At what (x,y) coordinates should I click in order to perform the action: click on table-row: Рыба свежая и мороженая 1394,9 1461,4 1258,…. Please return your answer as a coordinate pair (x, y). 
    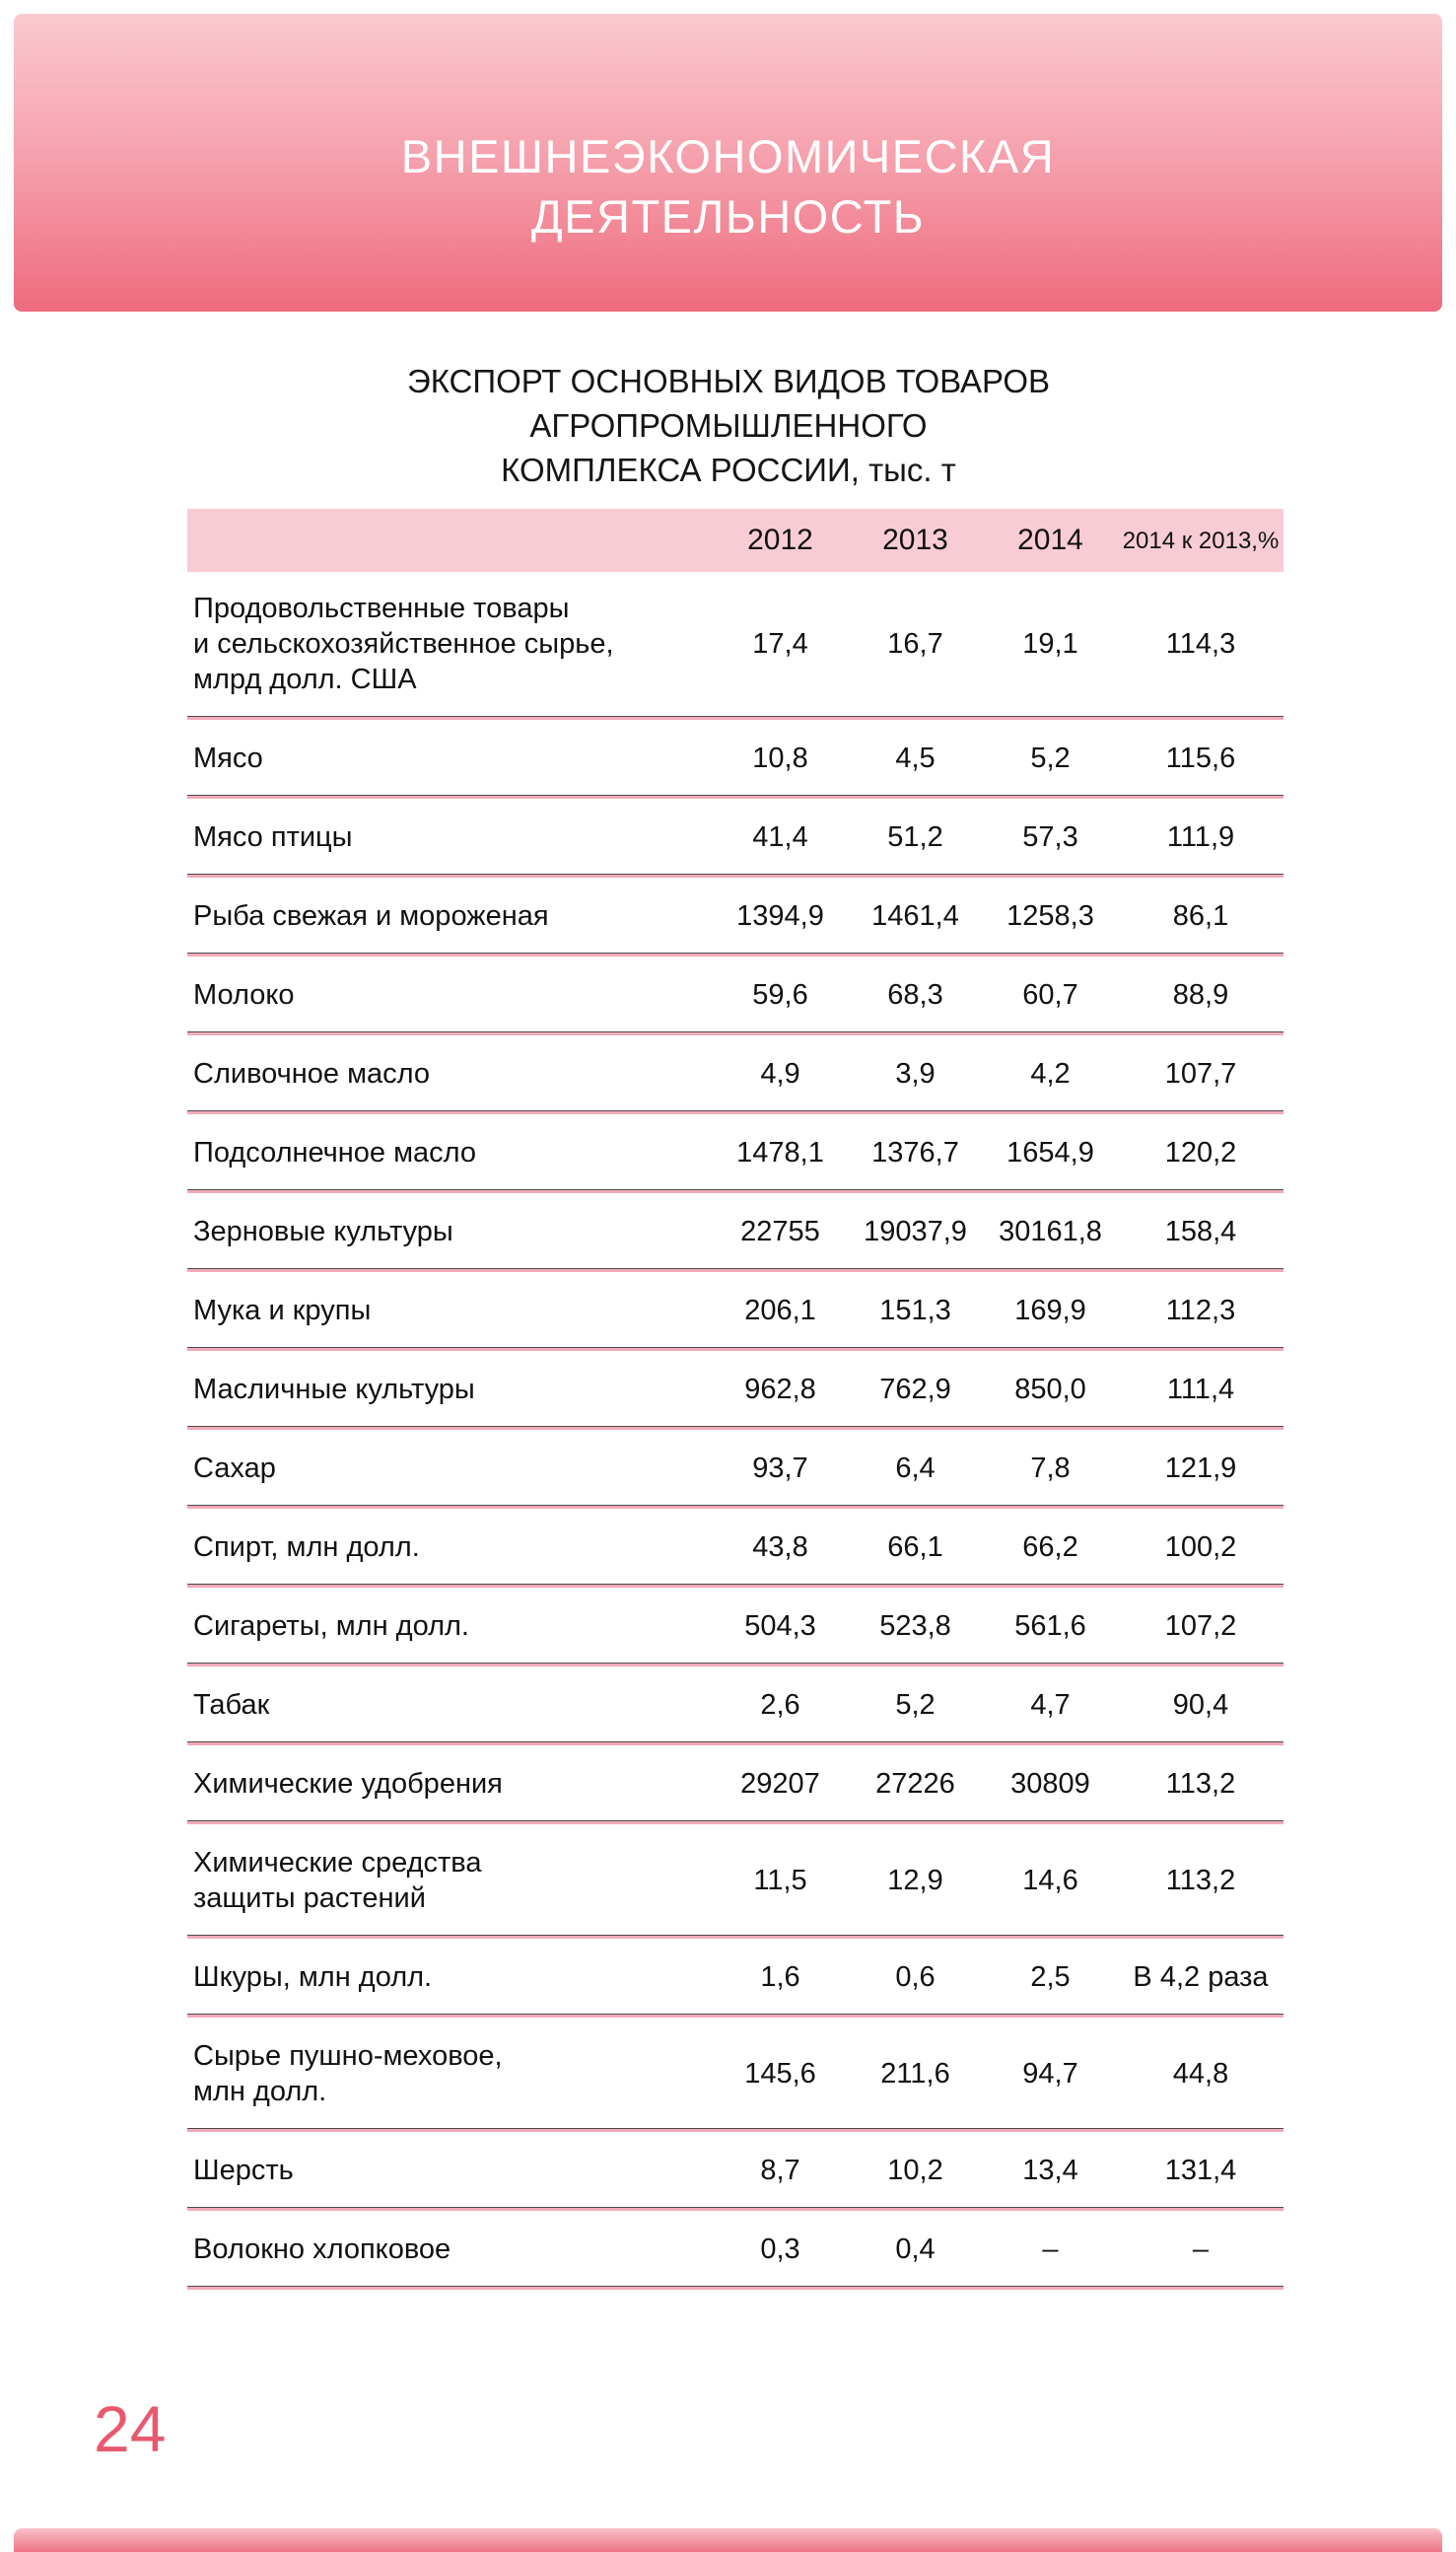
    Looking at the image, I should click on (735, 918).